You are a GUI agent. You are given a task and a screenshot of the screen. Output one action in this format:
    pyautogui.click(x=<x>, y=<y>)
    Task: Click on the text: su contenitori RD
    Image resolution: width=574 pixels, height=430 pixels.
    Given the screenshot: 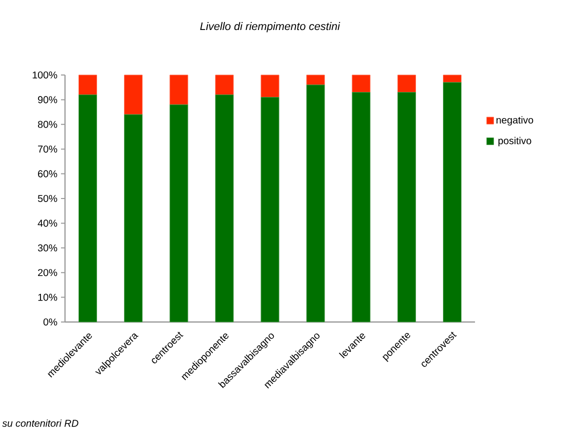 What is the action you would take?
    pyautogui.click(x=40, y=423)
    